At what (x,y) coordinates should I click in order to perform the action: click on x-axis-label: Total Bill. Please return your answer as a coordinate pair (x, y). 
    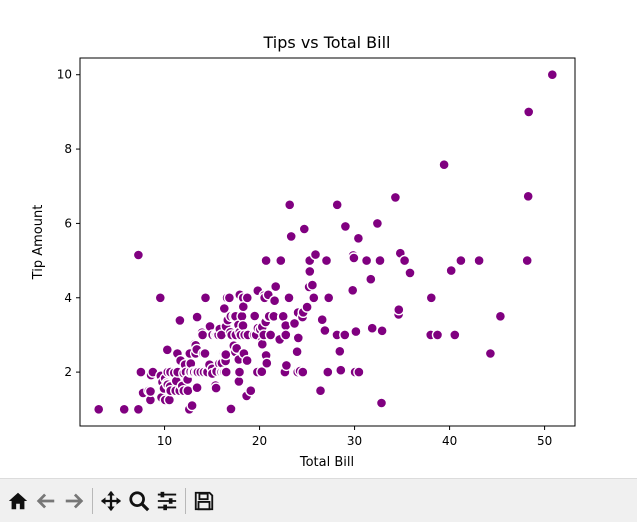
    Looking at the image, I should click on (326, 462).